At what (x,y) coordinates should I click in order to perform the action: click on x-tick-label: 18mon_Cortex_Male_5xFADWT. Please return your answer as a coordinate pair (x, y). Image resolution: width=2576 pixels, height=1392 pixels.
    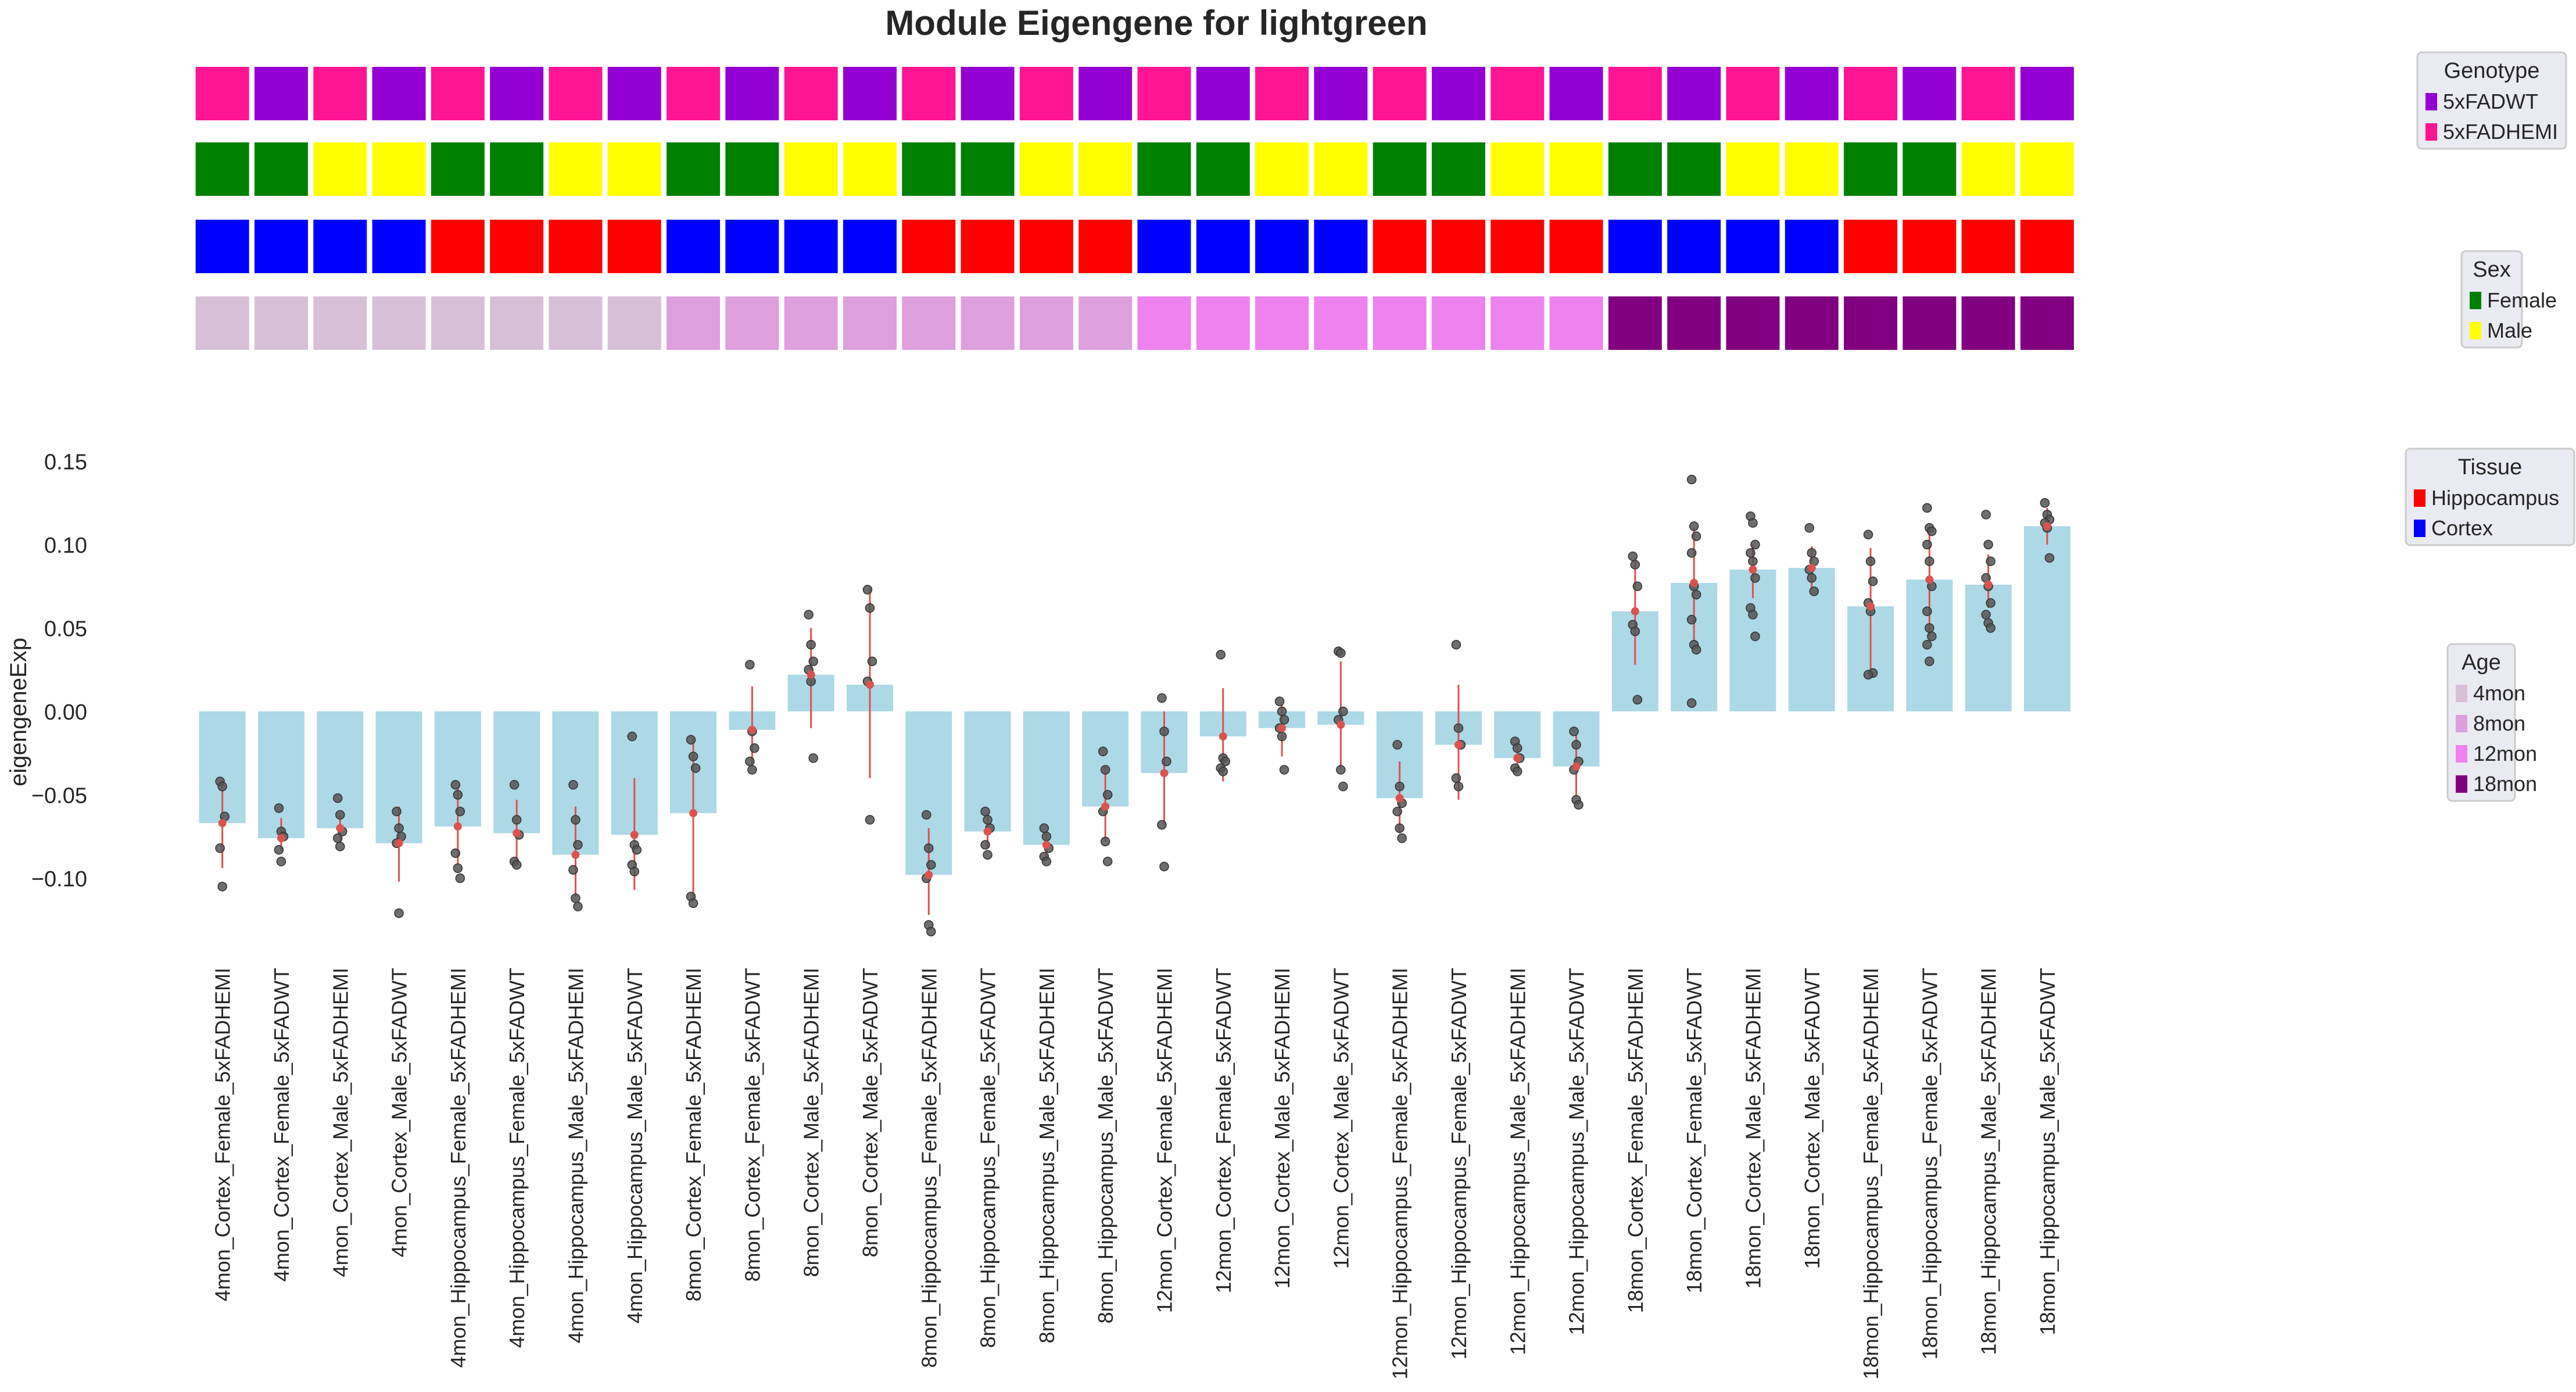
    Looking at the image, I should click on (1812, 1118).